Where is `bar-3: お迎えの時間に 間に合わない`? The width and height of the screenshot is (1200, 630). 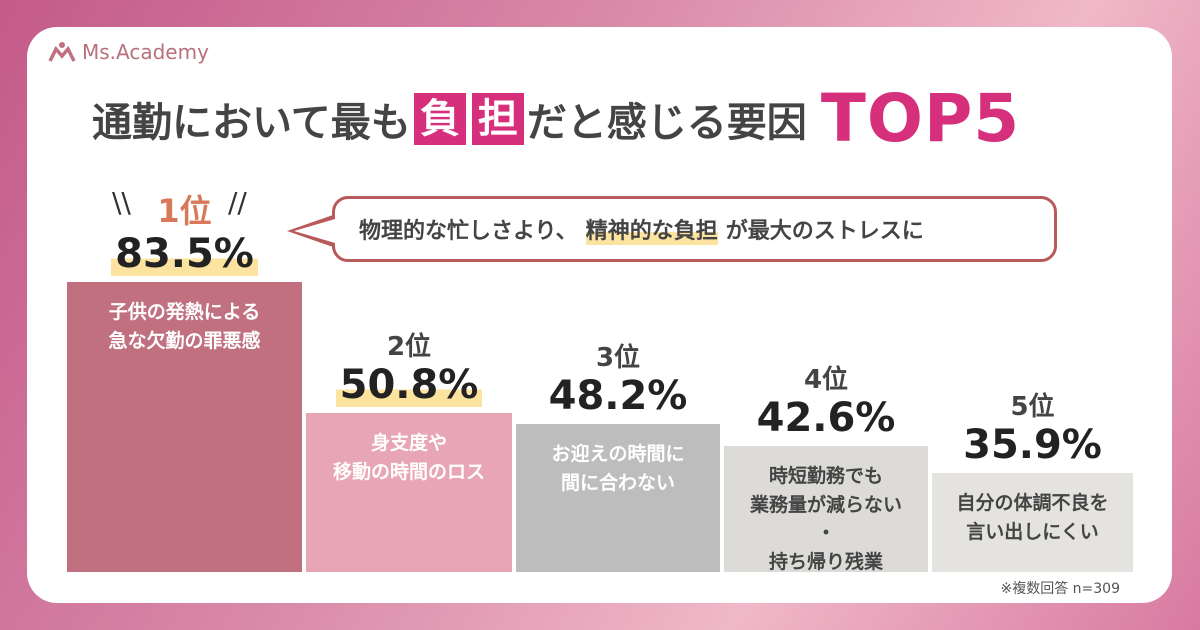
bar-3: お迎えの時間に 間に合わない is located at coordinates (618, 498).